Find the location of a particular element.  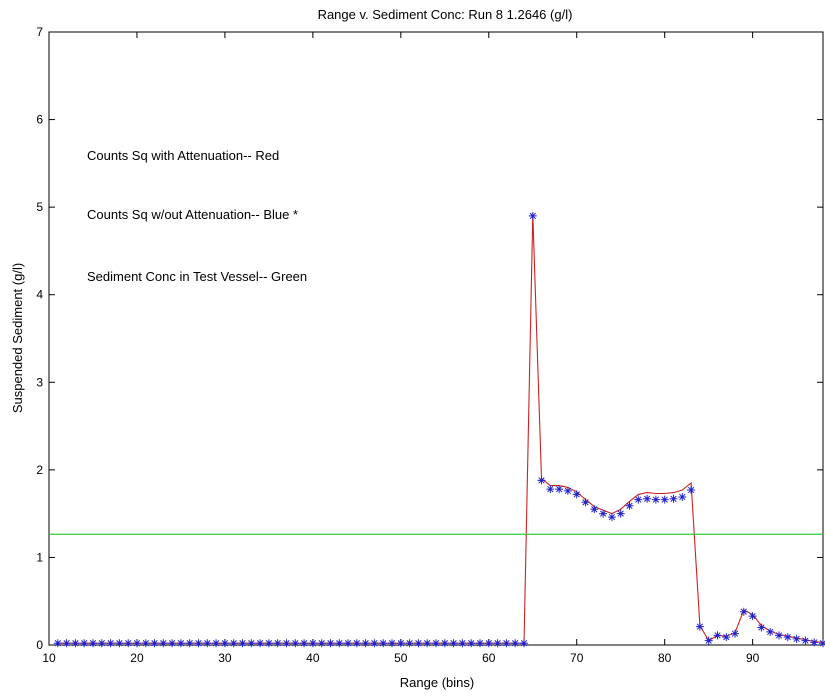

x-tick-label: 10 is located at coordinates (49, 658).